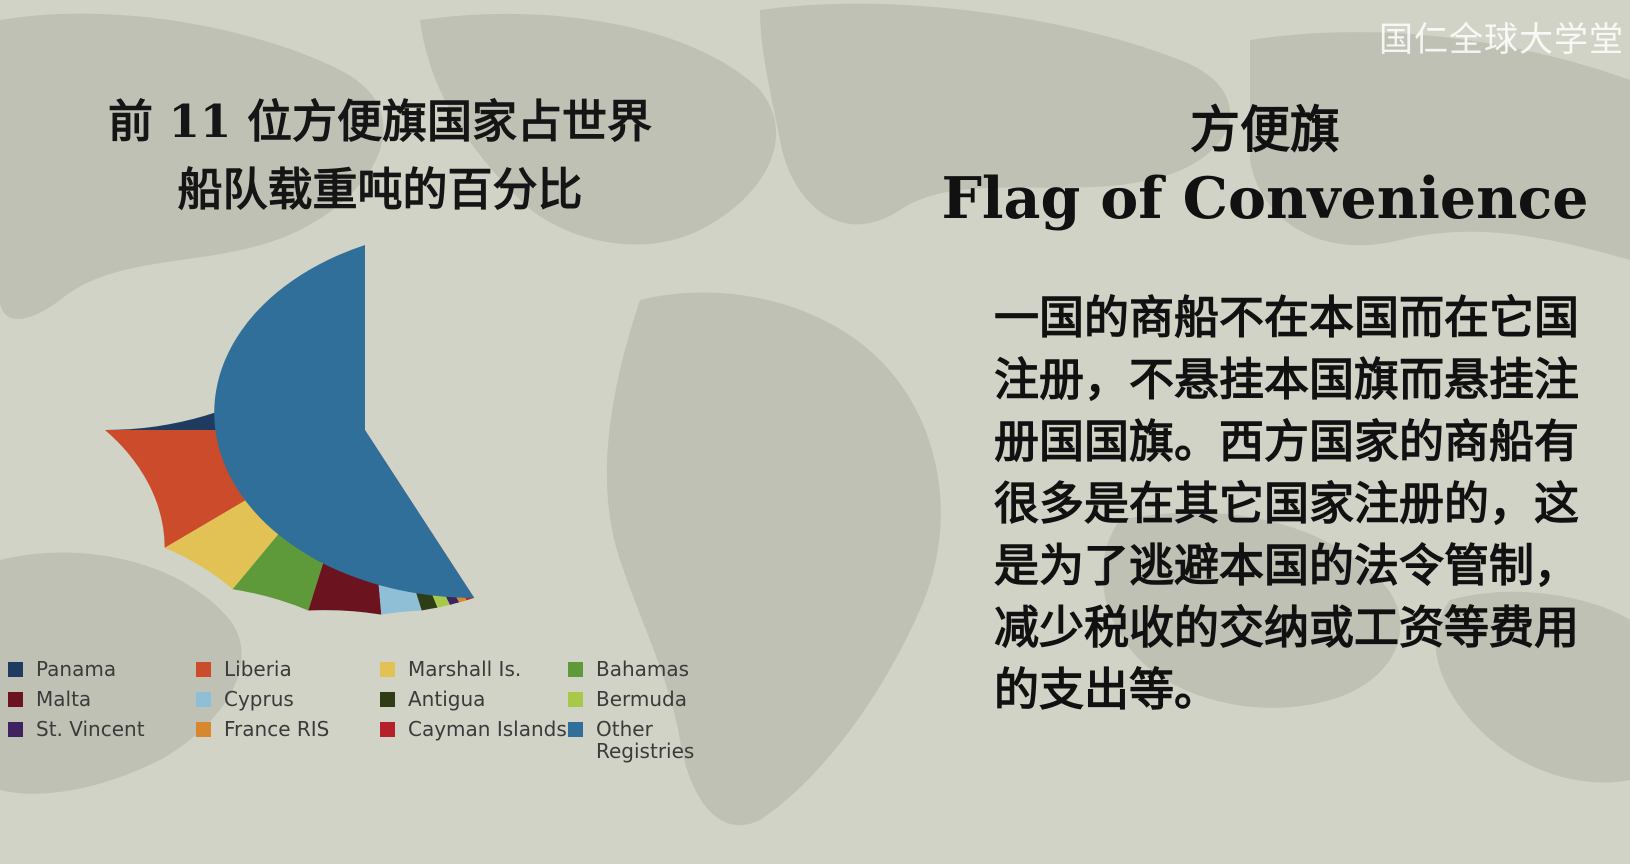  What do you see at coordinates (642, 699) in the screenshot?
I see `legend-label: Bermuda` at bounding box center [642, 699].